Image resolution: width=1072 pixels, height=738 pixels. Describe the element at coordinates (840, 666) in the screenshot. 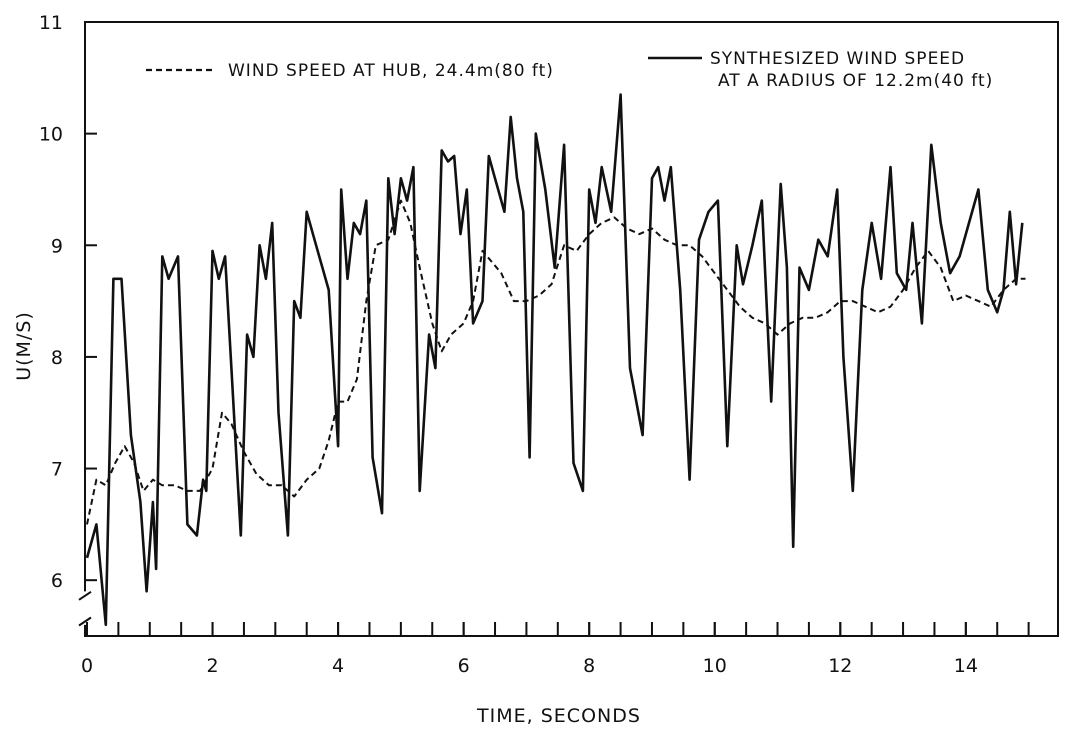

I see `x-tick-label: 12` at that location.